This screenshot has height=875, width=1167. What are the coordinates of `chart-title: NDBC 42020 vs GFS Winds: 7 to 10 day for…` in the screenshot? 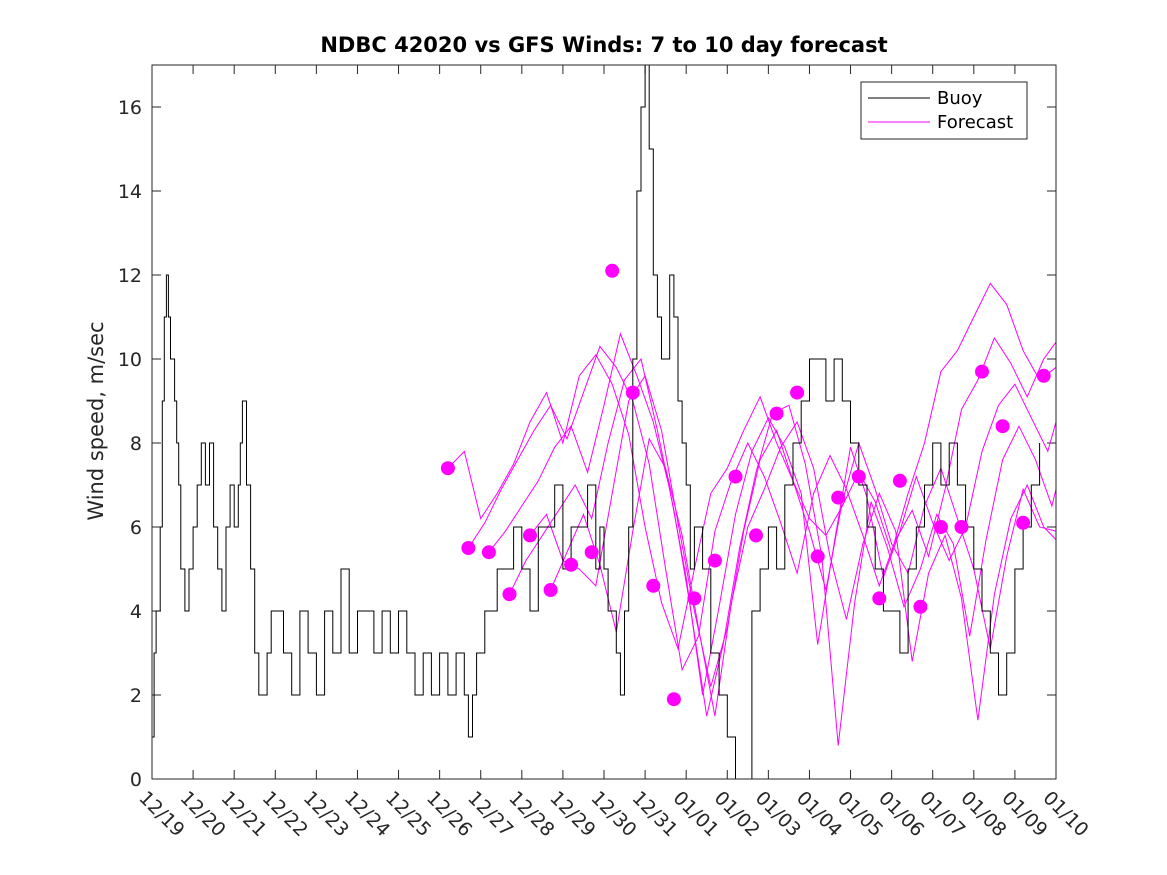 It's located at (603, 45).